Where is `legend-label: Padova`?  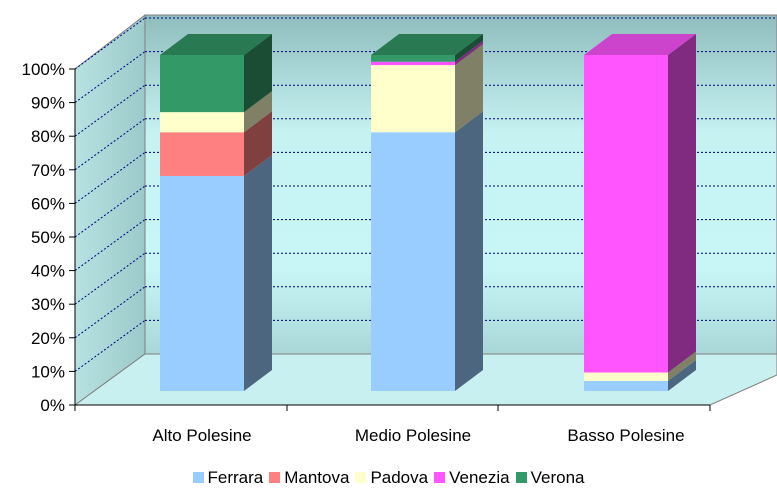 legend-label: Padova is located at coordinates (399, 477).